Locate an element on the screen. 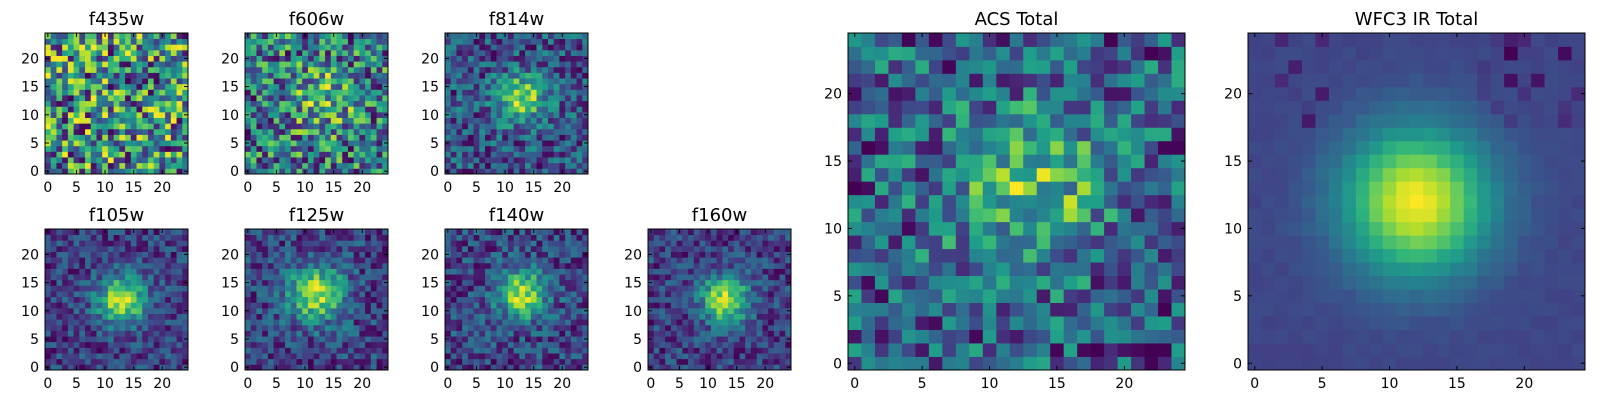  x-tick-label: 20 is located at coordinates (362, 384).